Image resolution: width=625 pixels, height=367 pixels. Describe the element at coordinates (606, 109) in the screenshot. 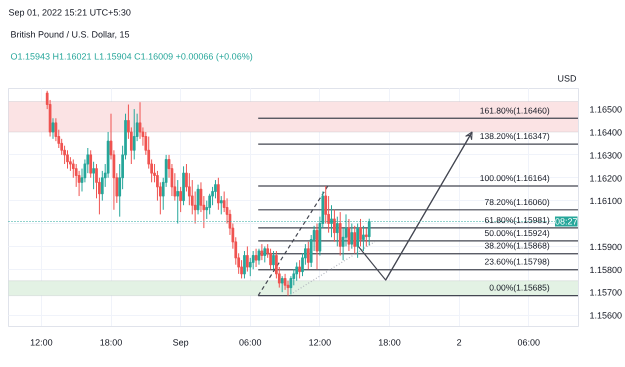

I see `y-tick-label: 1.16500` at that location.